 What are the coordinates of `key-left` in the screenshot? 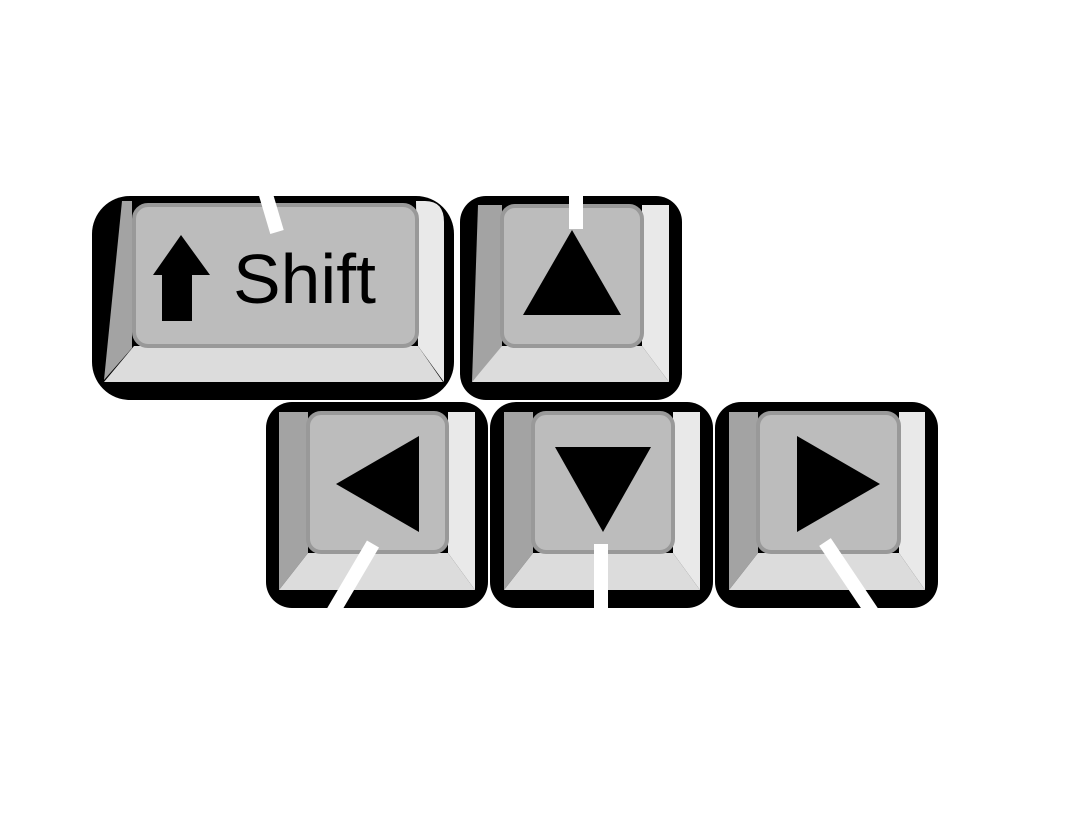 It's located at (377, 505).